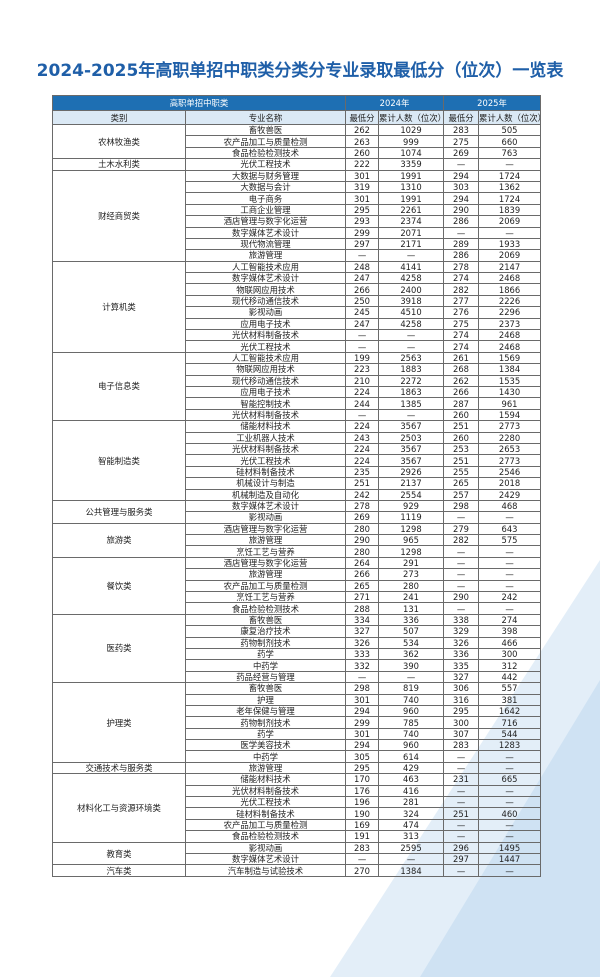 This screenshot has height=977, width=600. What do you see at coordinates (510, 460) in the screenshot?
I see `value-cell: 2773` at bounding box center [510, 460].